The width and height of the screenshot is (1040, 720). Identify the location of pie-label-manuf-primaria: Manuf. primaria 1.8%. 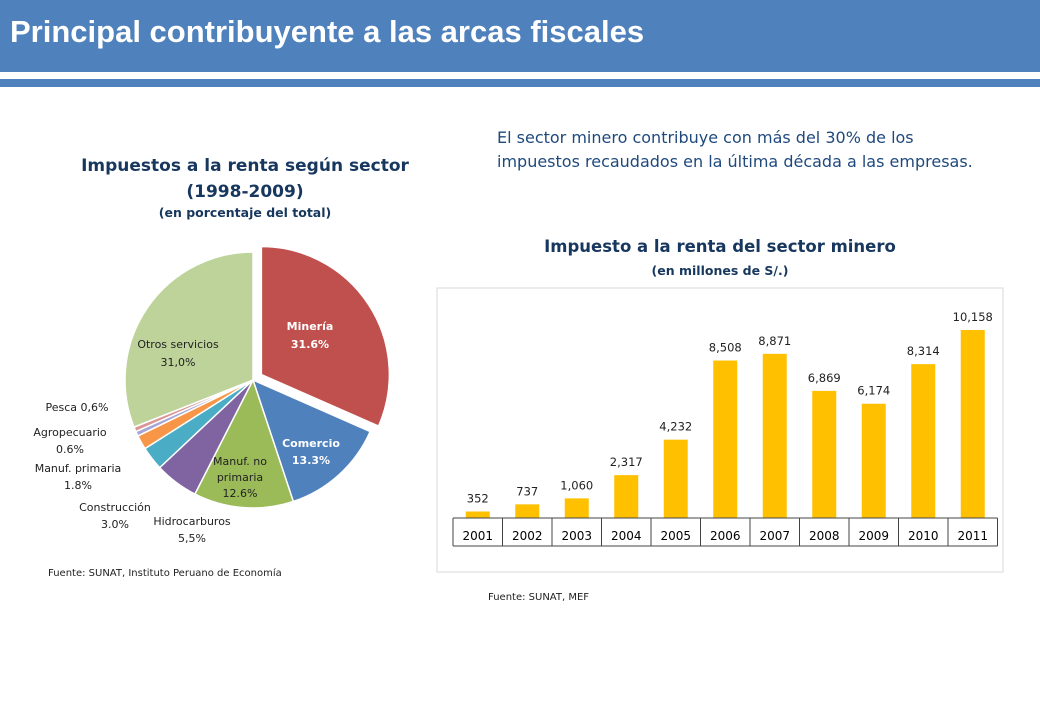
(78, 477).